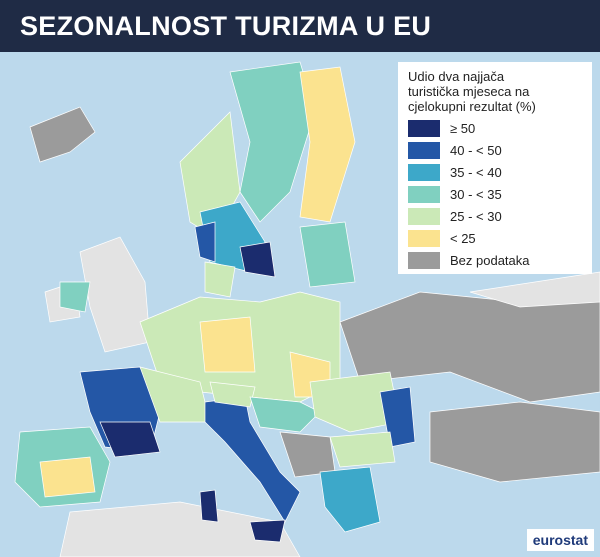  What do you see at coordinates (456, 76) in the screenshot?
I see `legend-title-line: Udio dva najjača` at bounding box center [456, 76].